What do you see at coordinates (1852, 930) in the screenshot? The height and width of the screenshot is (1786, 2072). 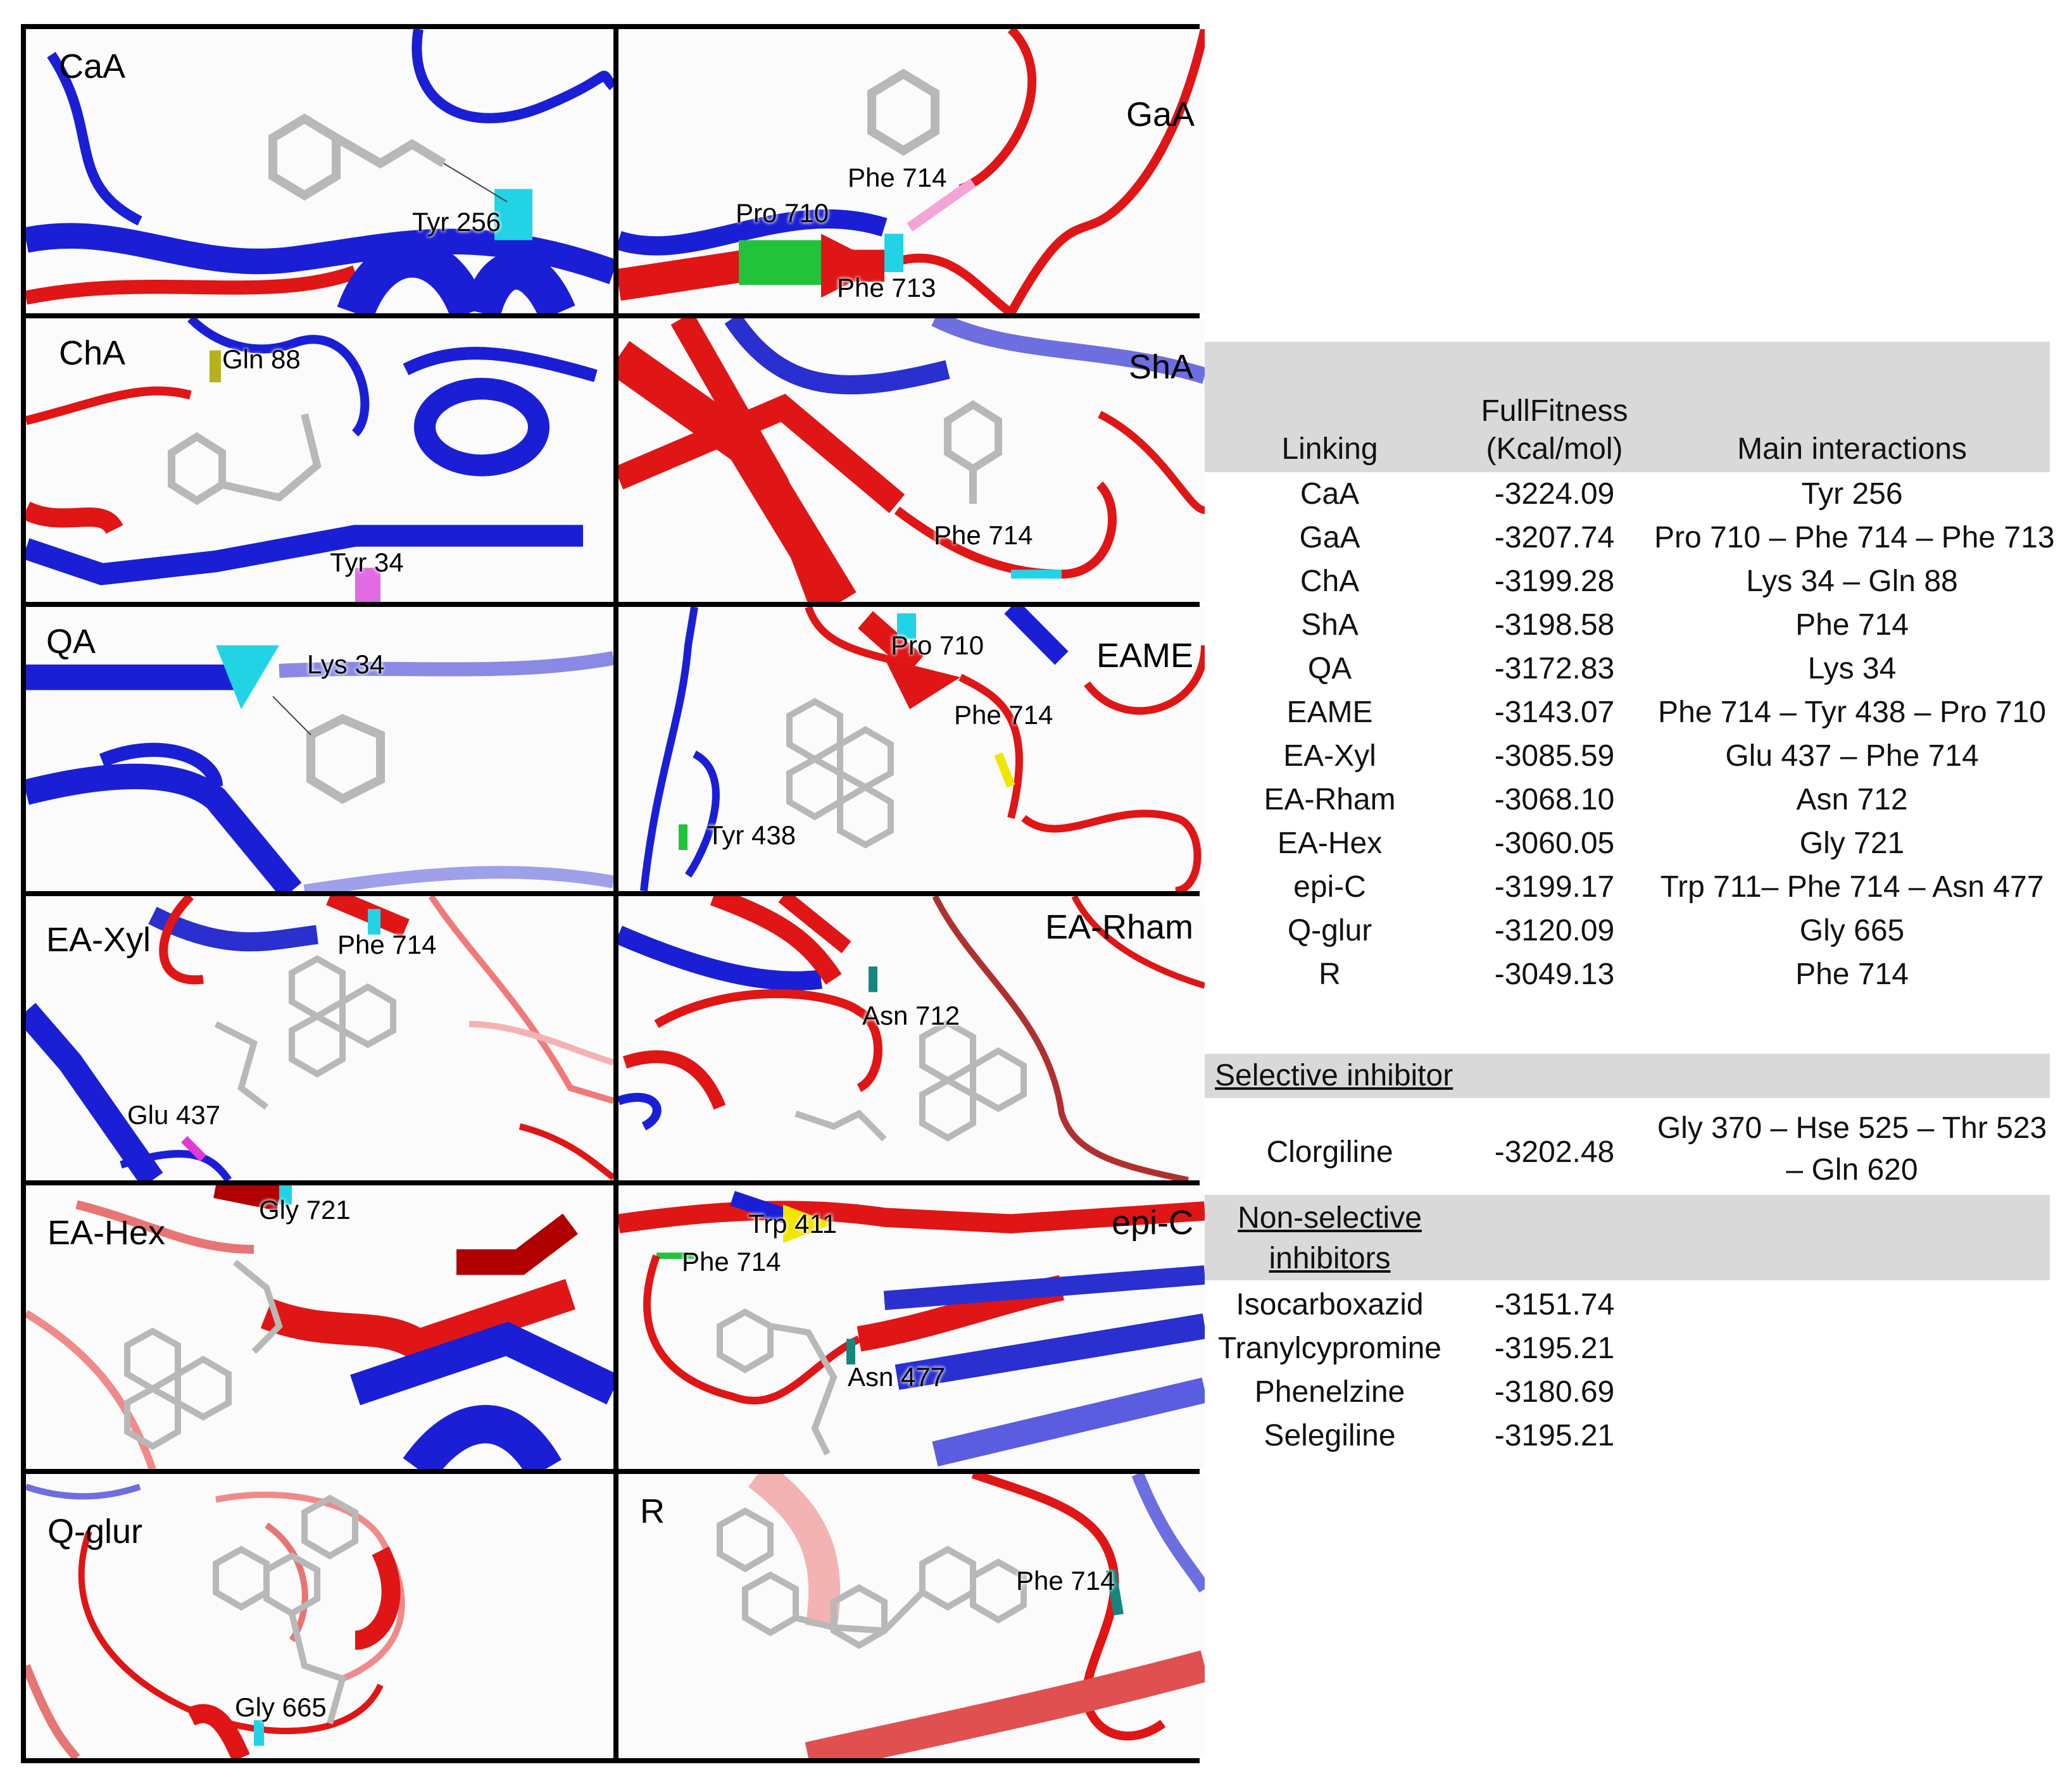 I see `cell-interactions: Gly 665` at bounding box center [1852, 930].